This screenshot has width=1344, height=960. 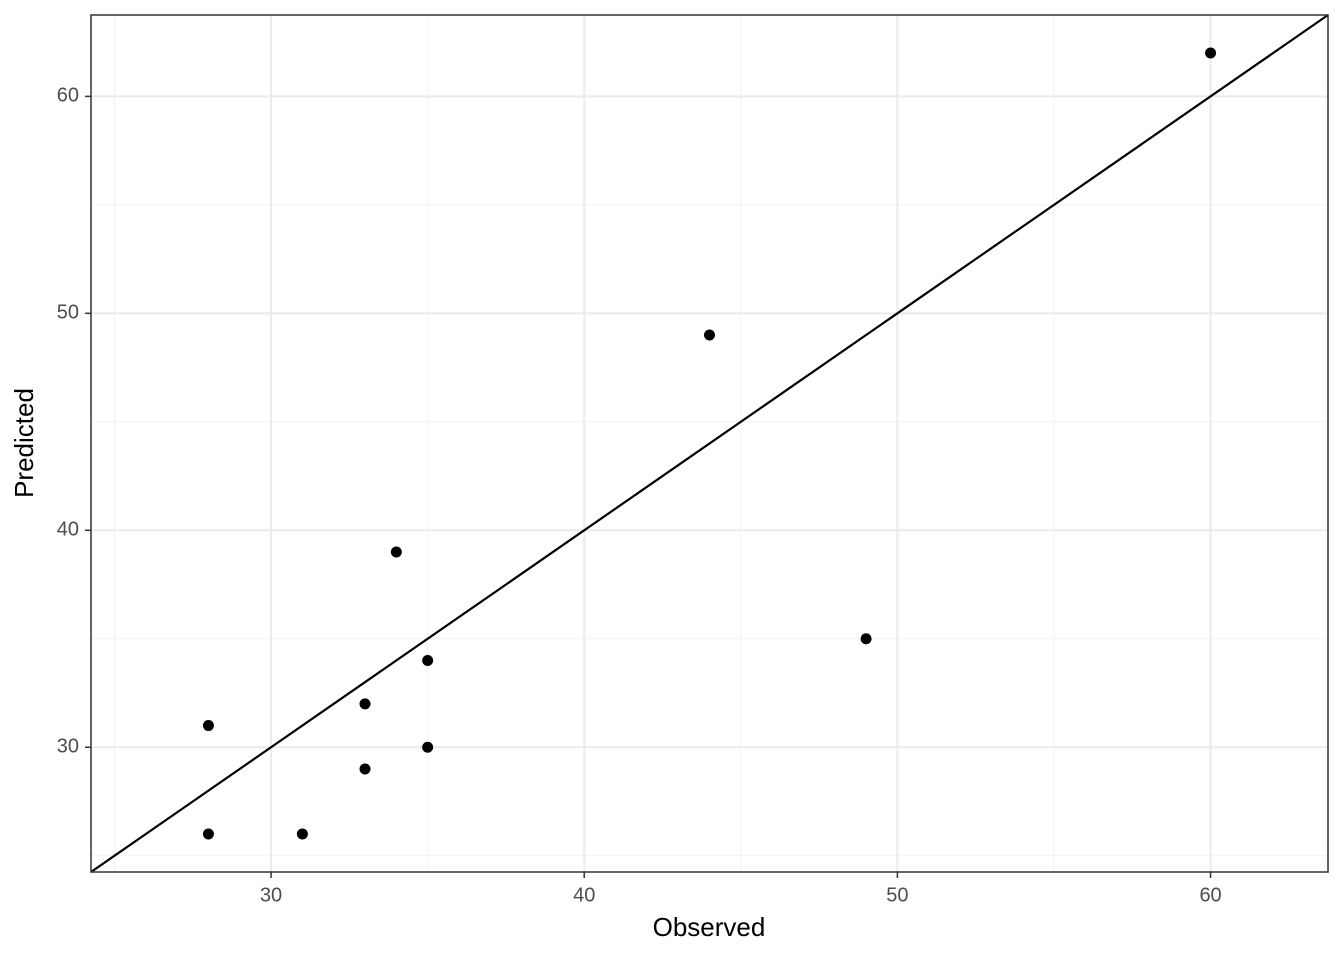 I want to click on x-axis-title: Observed, so click(x=709, y=927).